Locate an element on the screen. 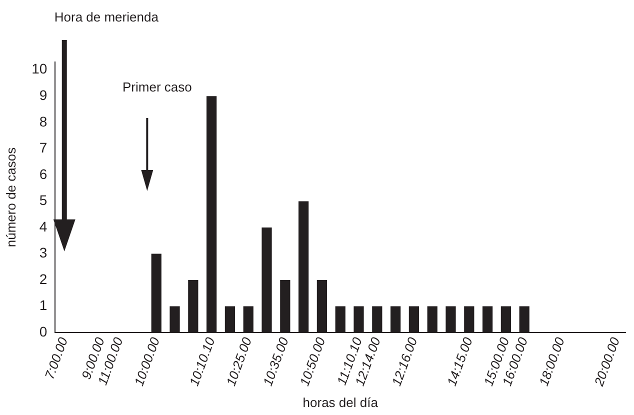  y-tick-label: 5 is located at coordinates (43, 200).